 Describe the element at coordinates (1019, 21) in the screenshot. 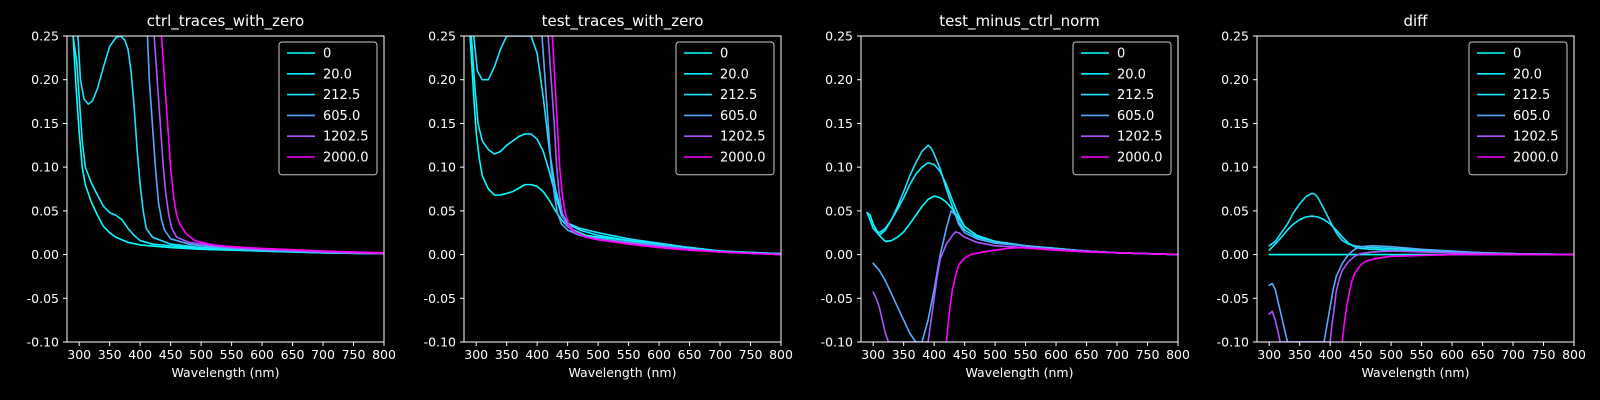

I see `chart-title: test_minus_ctrl_norm` at that location.